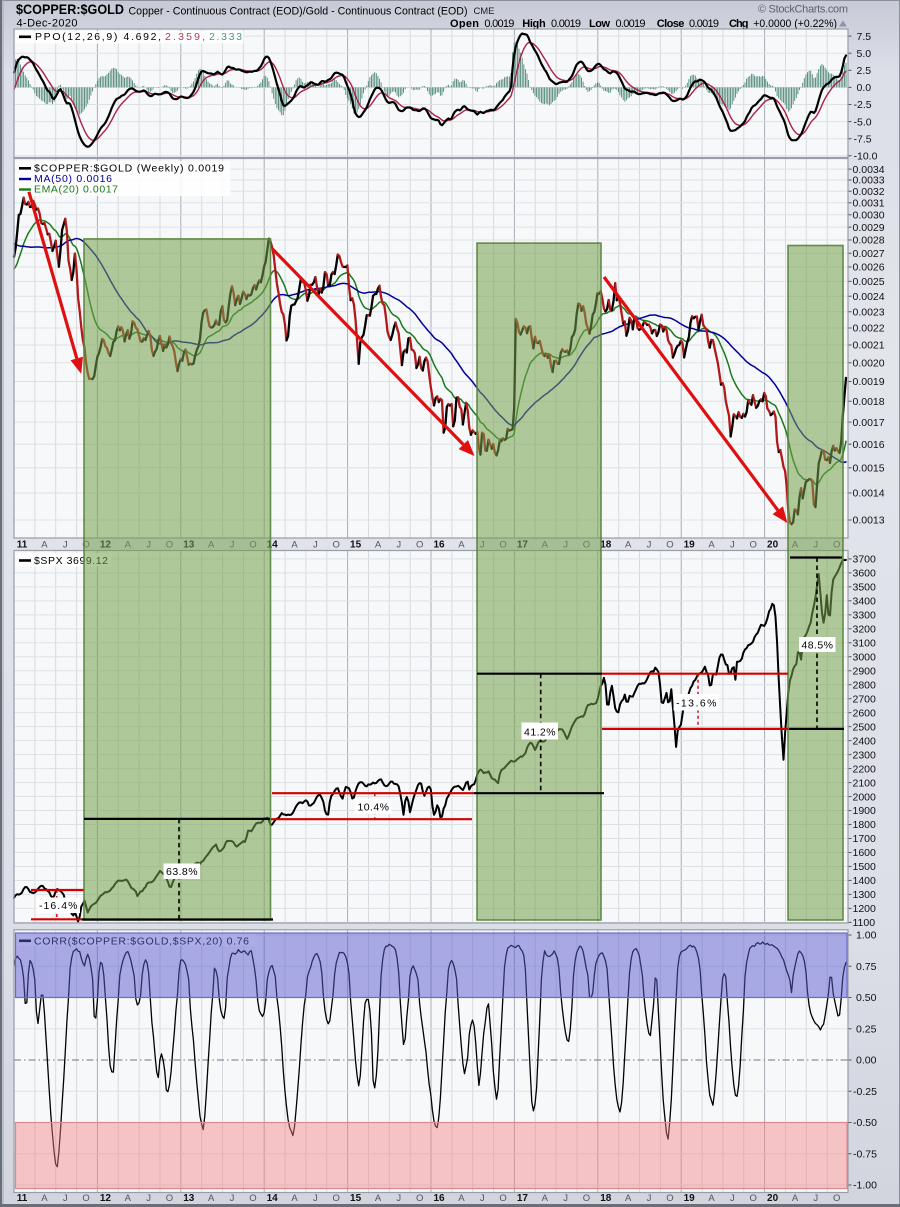  Describe the element at coordinates (869, 228) in the screenshot. I see `svg-text: 0.0029` at that location.